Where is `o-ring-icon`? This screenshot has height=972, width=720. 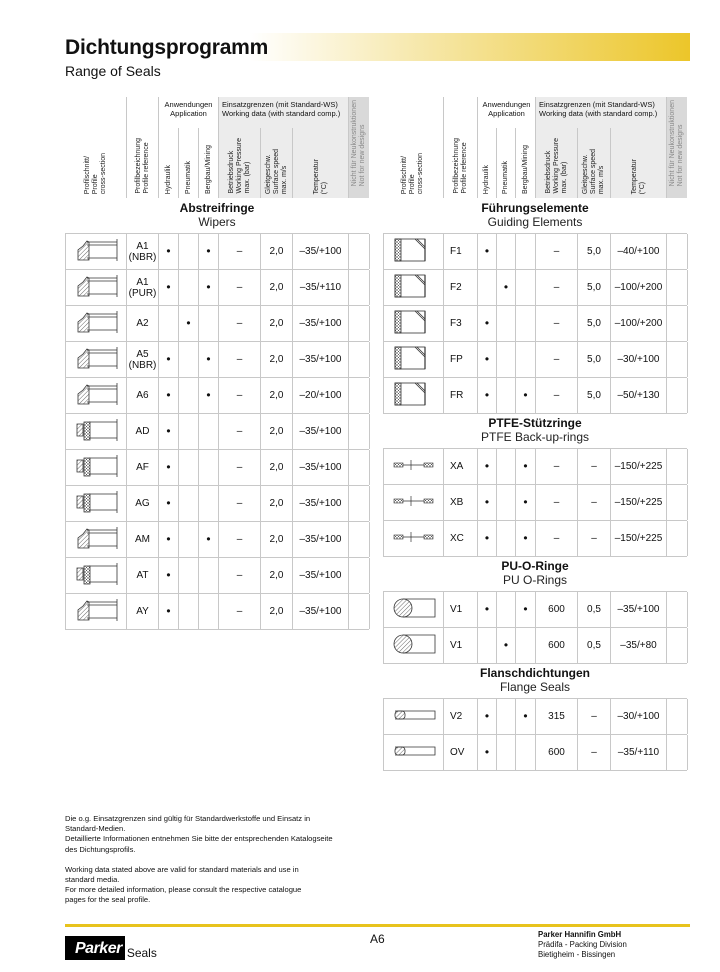 o-ring-icon is located at coordinates (414, 609).